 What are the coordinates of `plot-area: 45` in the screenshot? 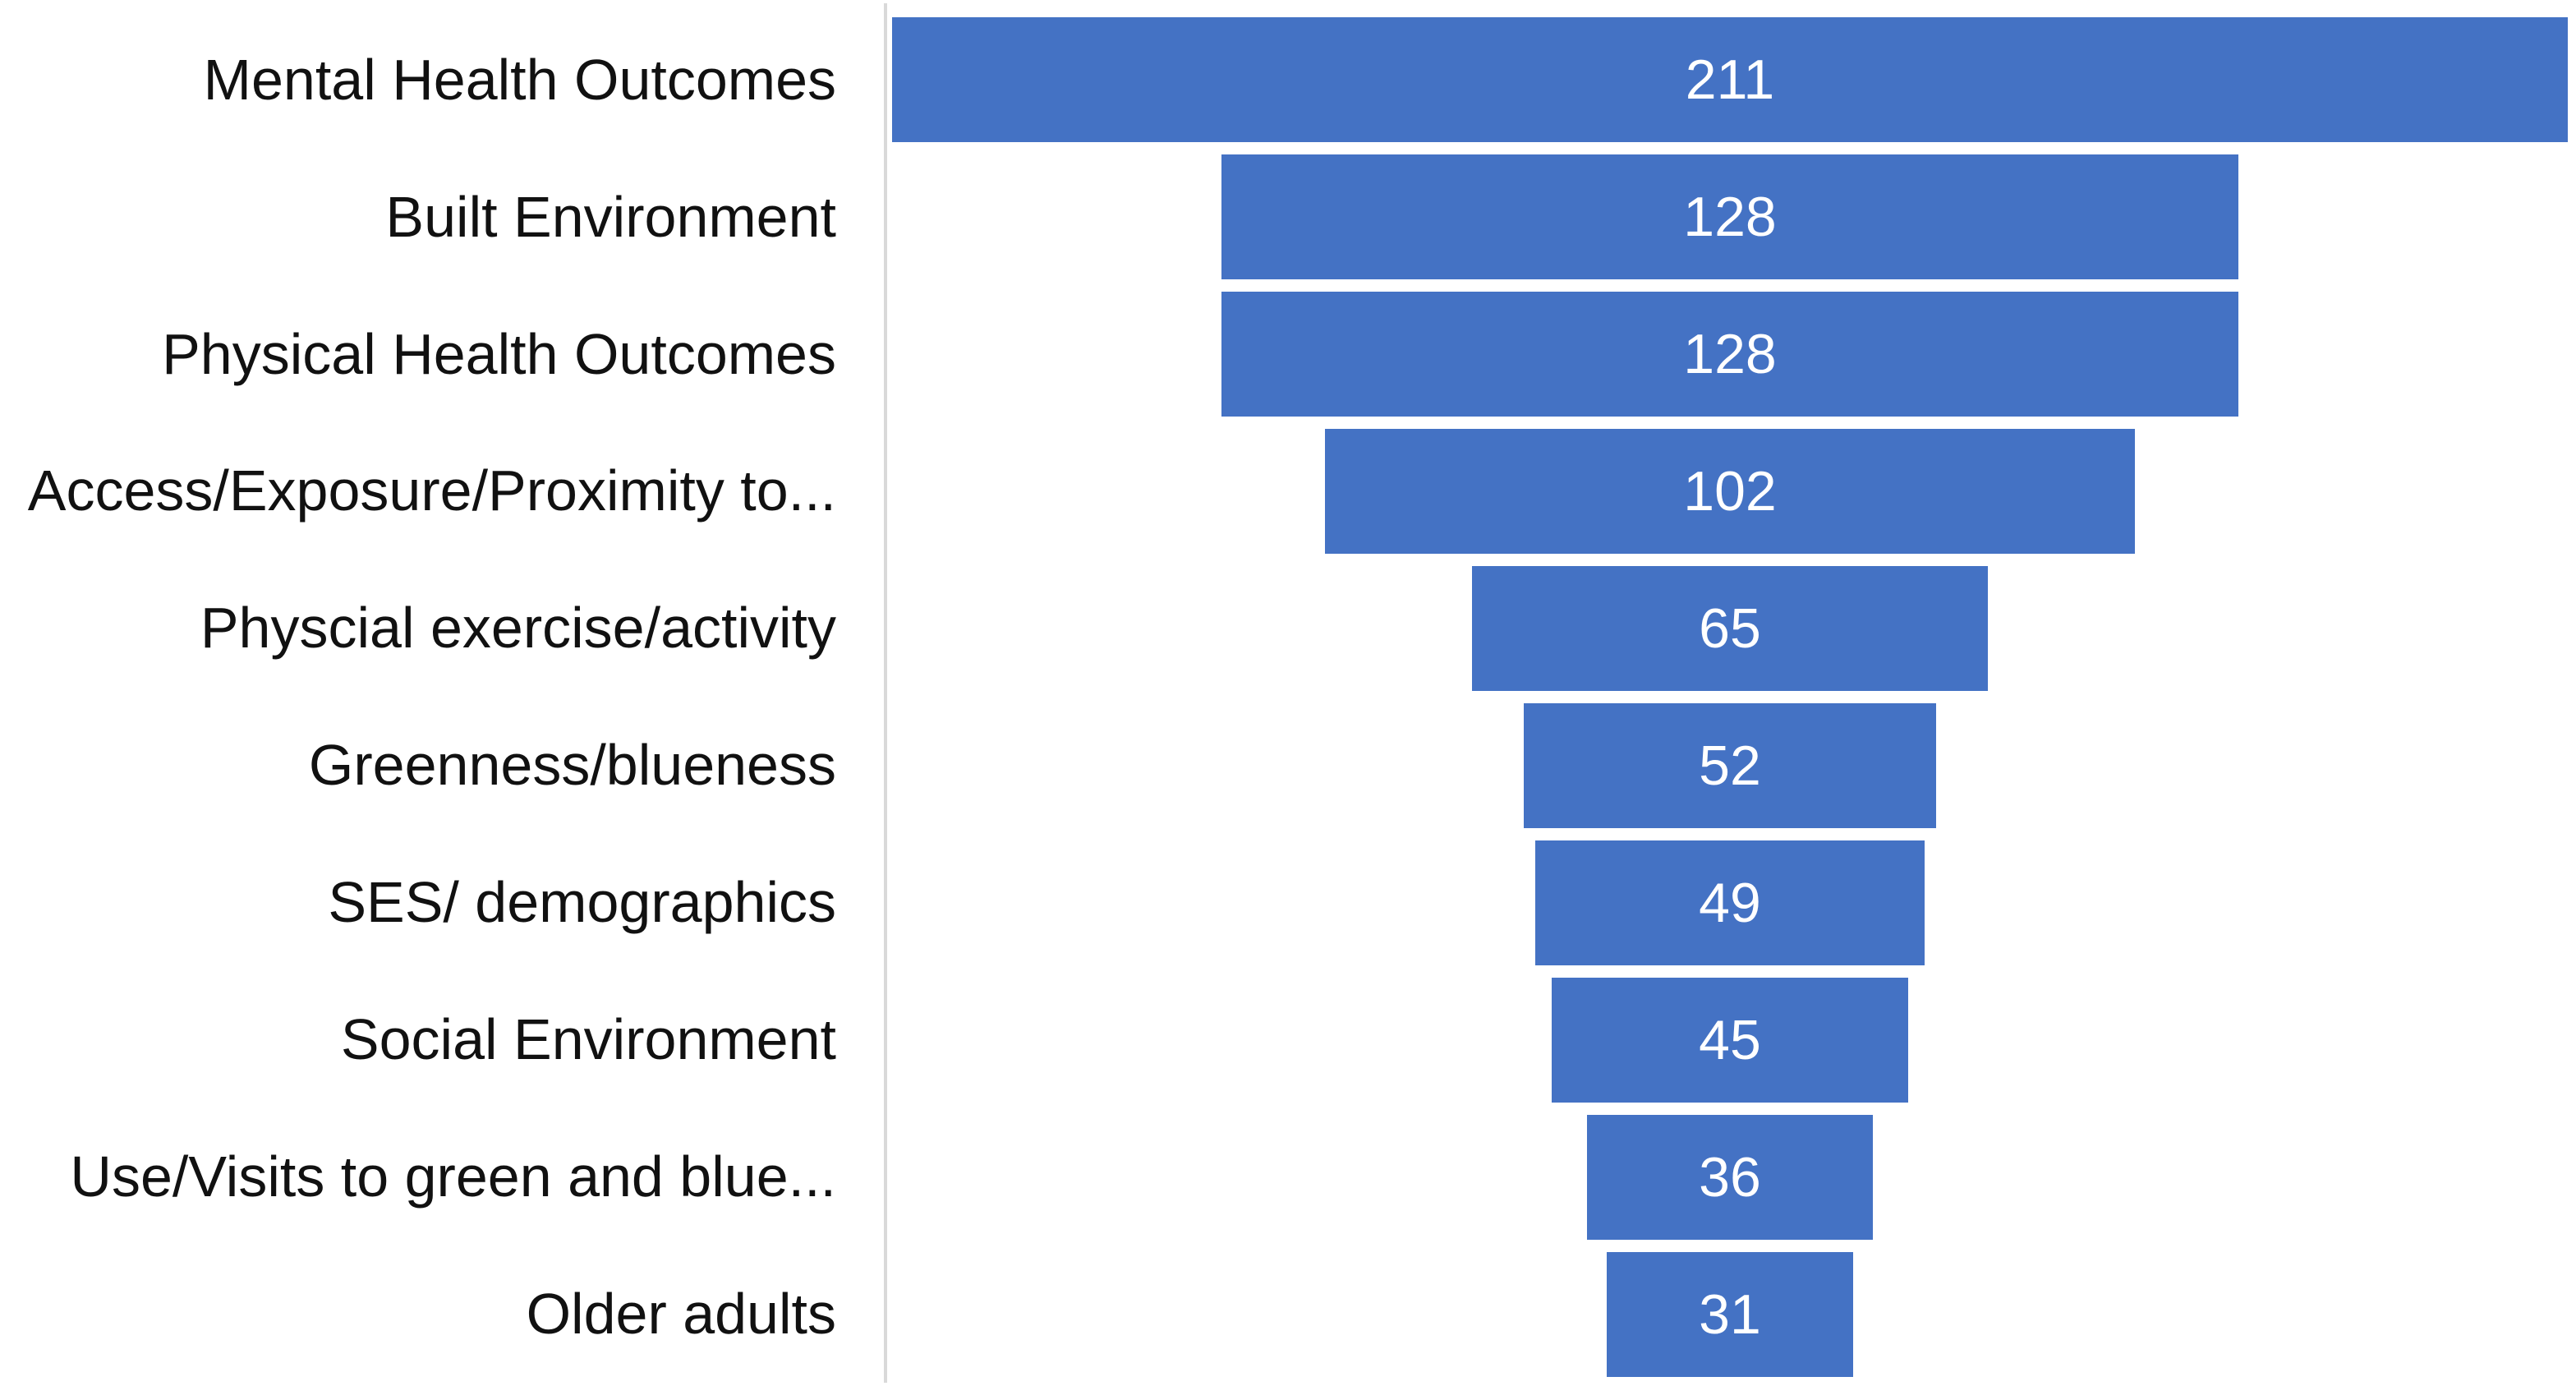 It's located at (1730, 1039).